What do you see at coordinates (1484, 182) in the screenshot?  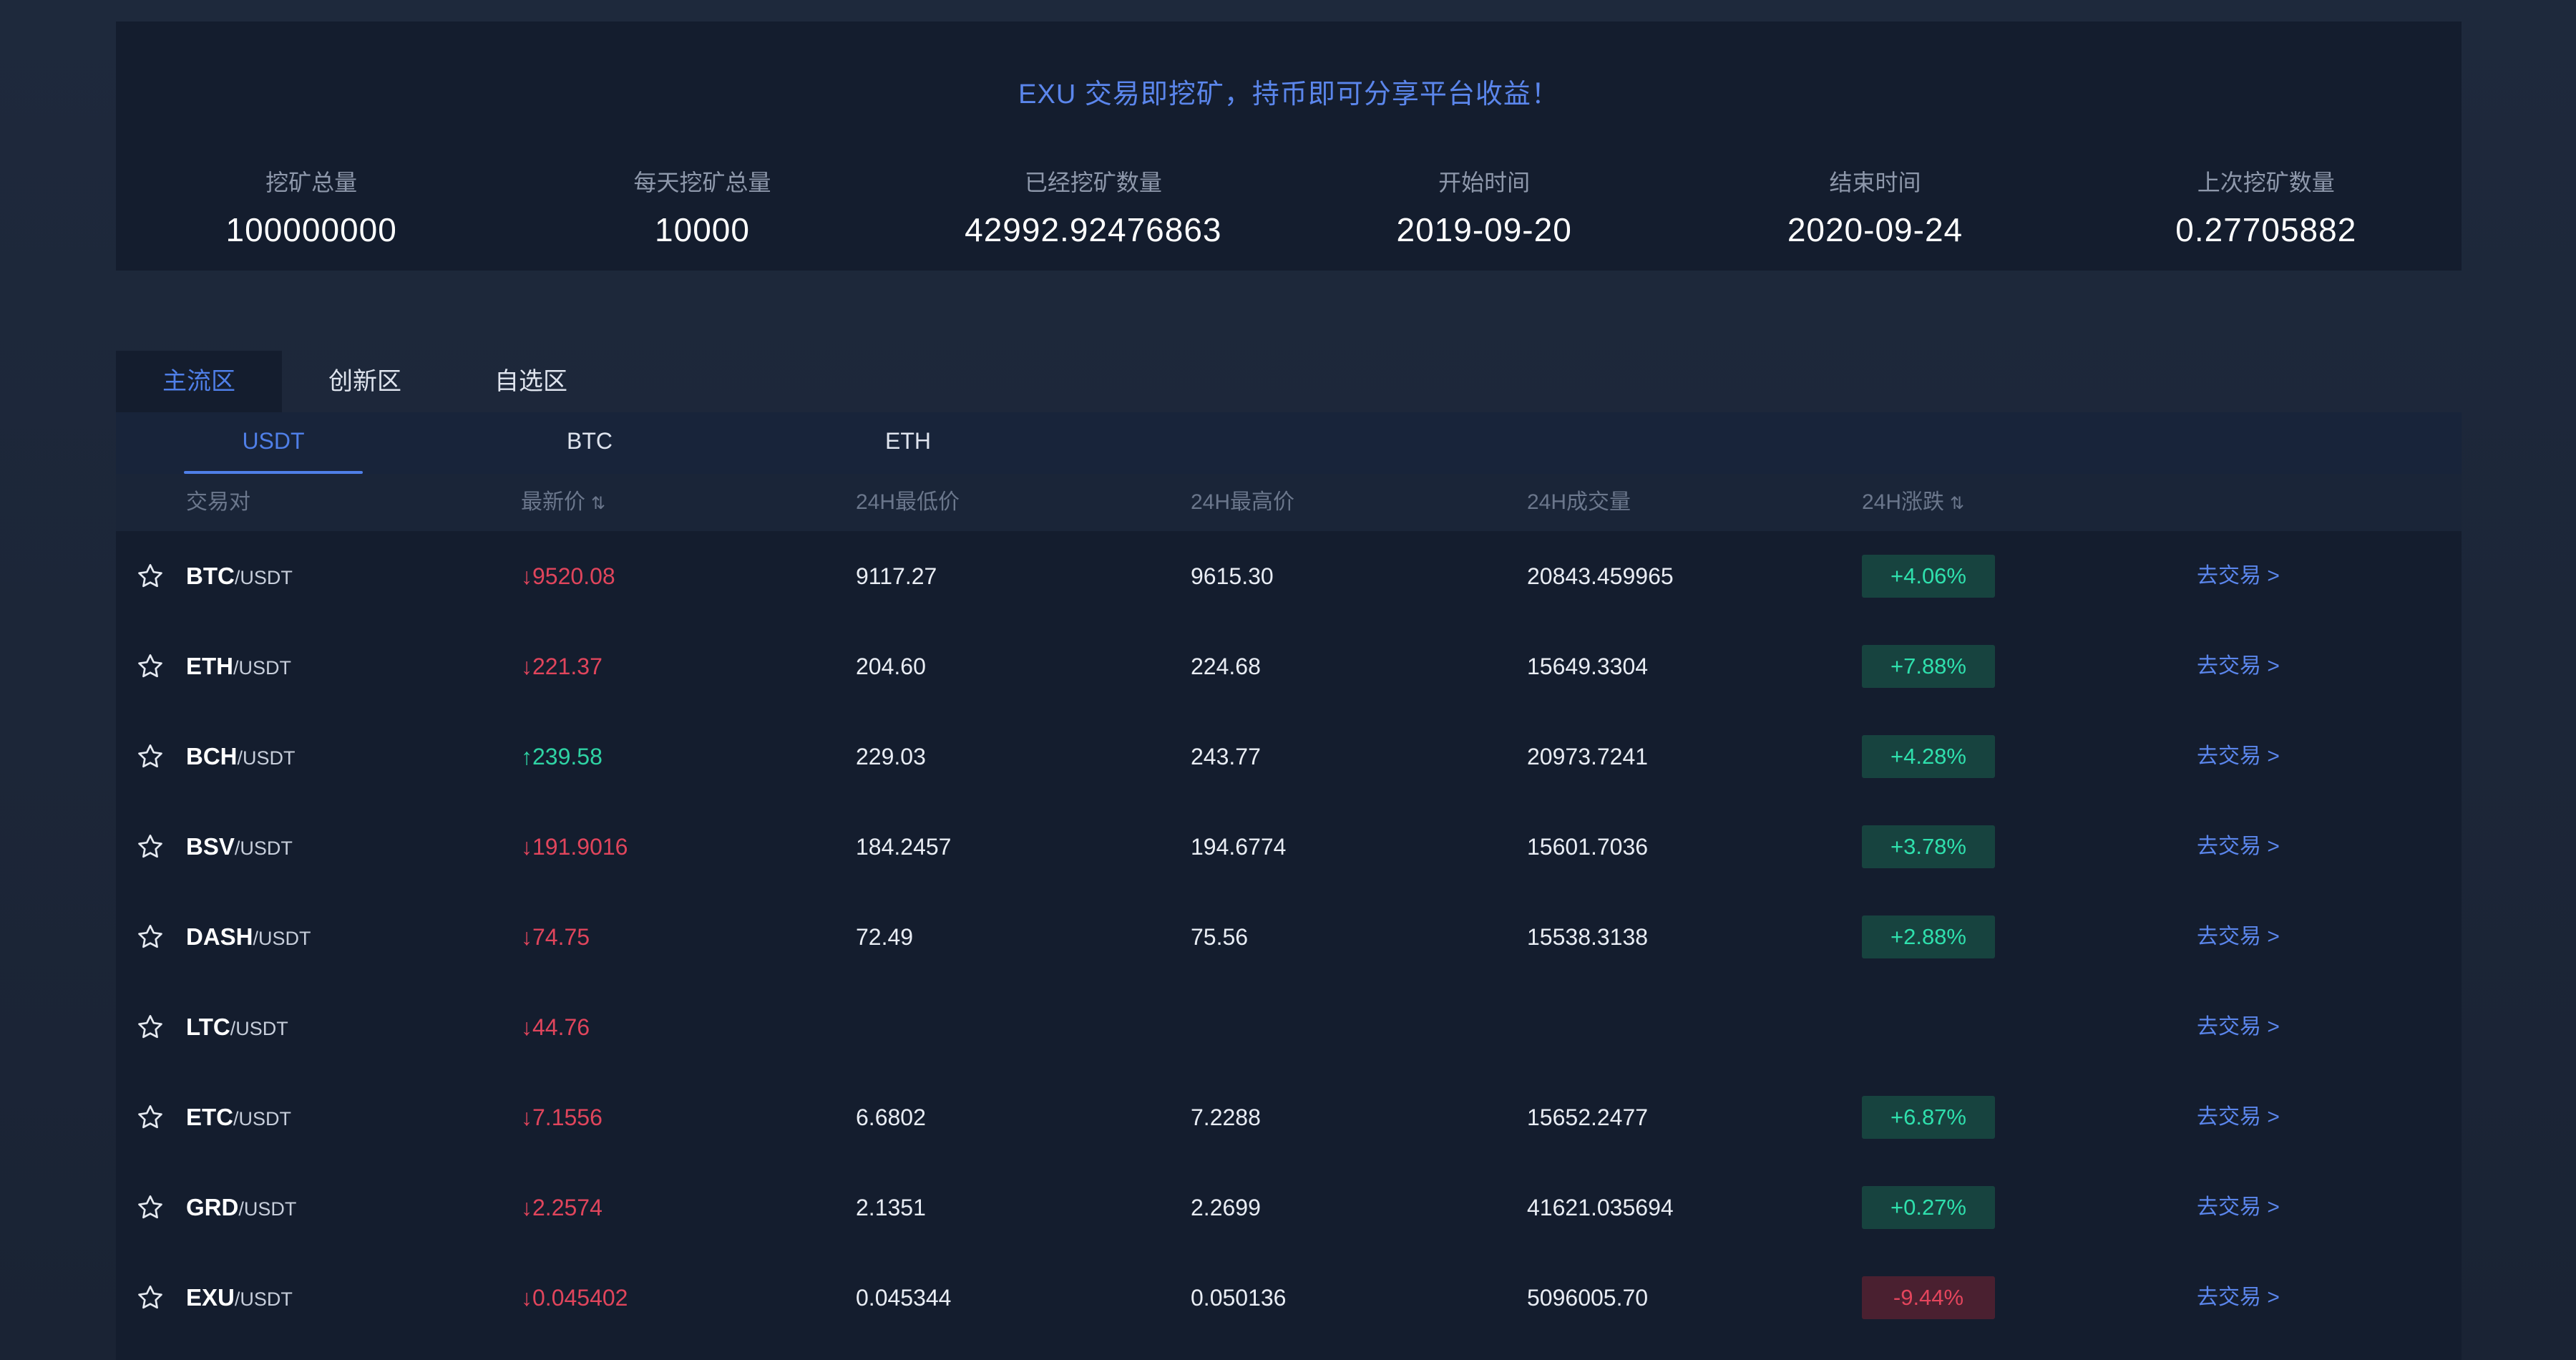 I see `stat-label: 开始时间` at bounding box center [1484, 182].